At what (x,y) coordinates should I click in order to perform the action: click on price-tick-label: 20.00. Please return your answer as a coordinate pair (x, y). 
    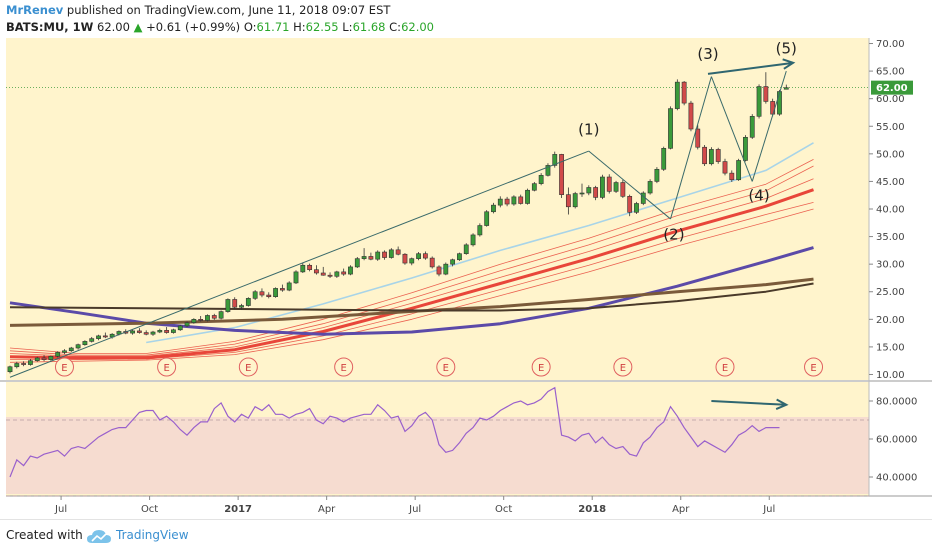
    Looking at the image, I should click on (890, 320).